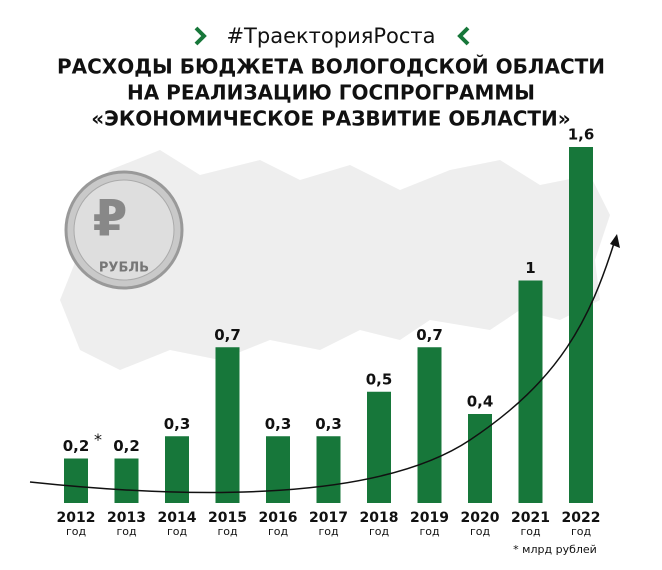 The width and height of the screenshot is (662, 570). What do you see at coordinates (331, 93) in the screenshot?
I see `chart-title: НА РЕАЛИЗАЦИЮ ГОСПРОГРАММЫ` at bounding box center [331, 93].